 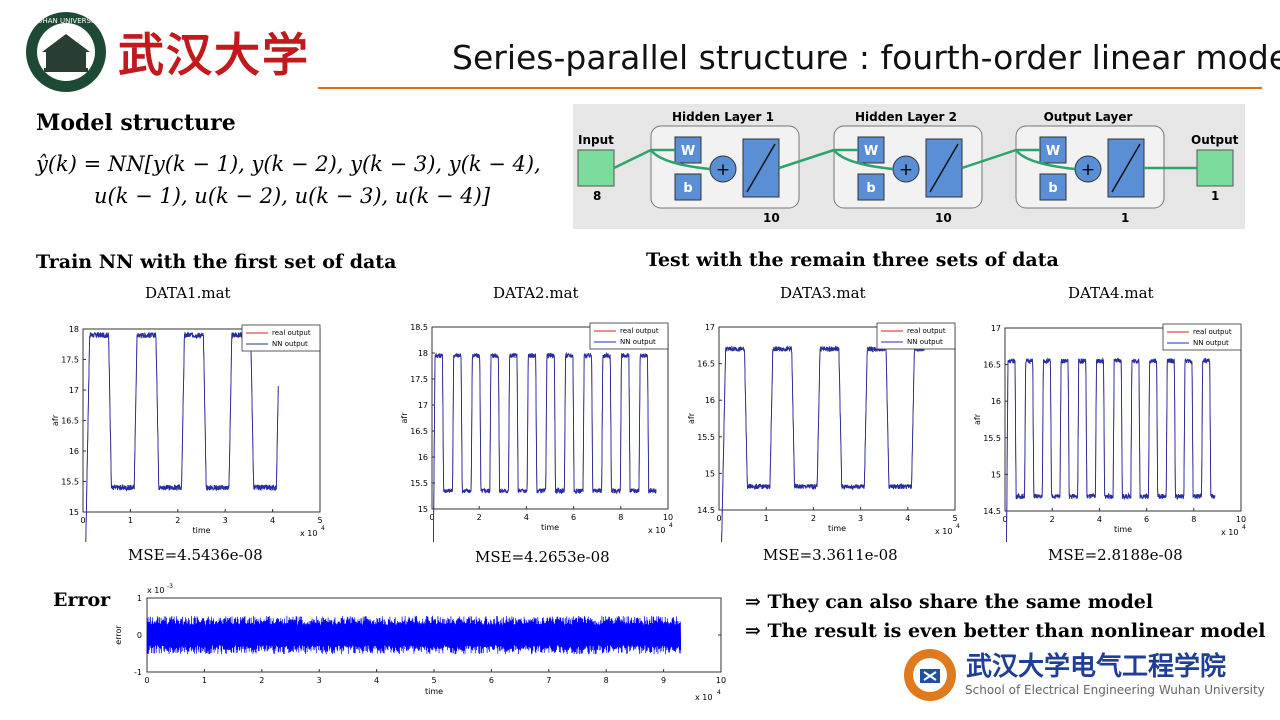 I want to click on train-heading: Train NN with the first set of data, so click(x=216, y=262).